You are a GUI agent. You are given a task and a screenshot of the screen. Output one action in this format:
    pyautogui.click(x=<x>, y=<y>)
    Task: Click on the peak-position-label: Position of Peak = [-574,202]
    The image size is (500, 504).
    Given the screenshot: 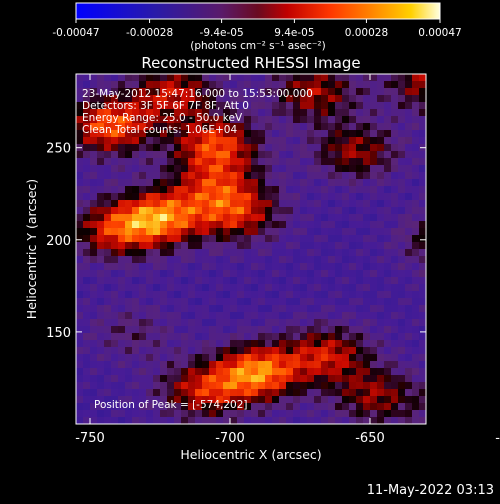 What is the action you would take?
    pyautogui.click(x=171, y=405)
    